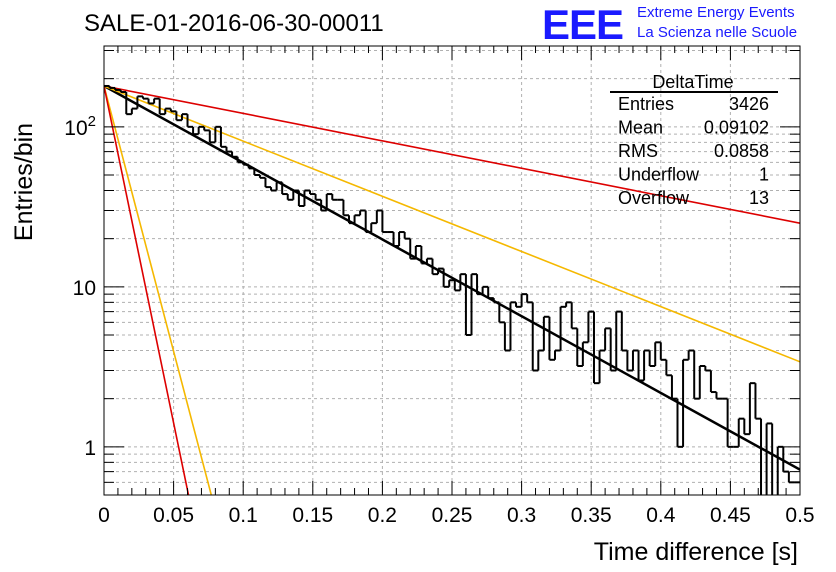  What do you see at coordinates (234, 23) in the screenshot?
I see `plot-title: SALE-01-2016-06-30-00011` at bounding box center [234, 23].